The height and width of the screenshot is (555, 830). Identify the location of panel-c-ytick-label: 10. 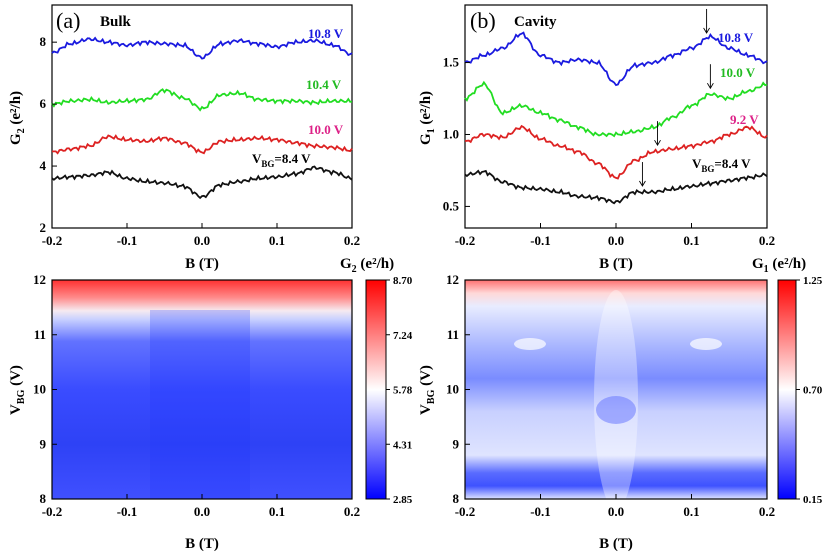
(39, 389).